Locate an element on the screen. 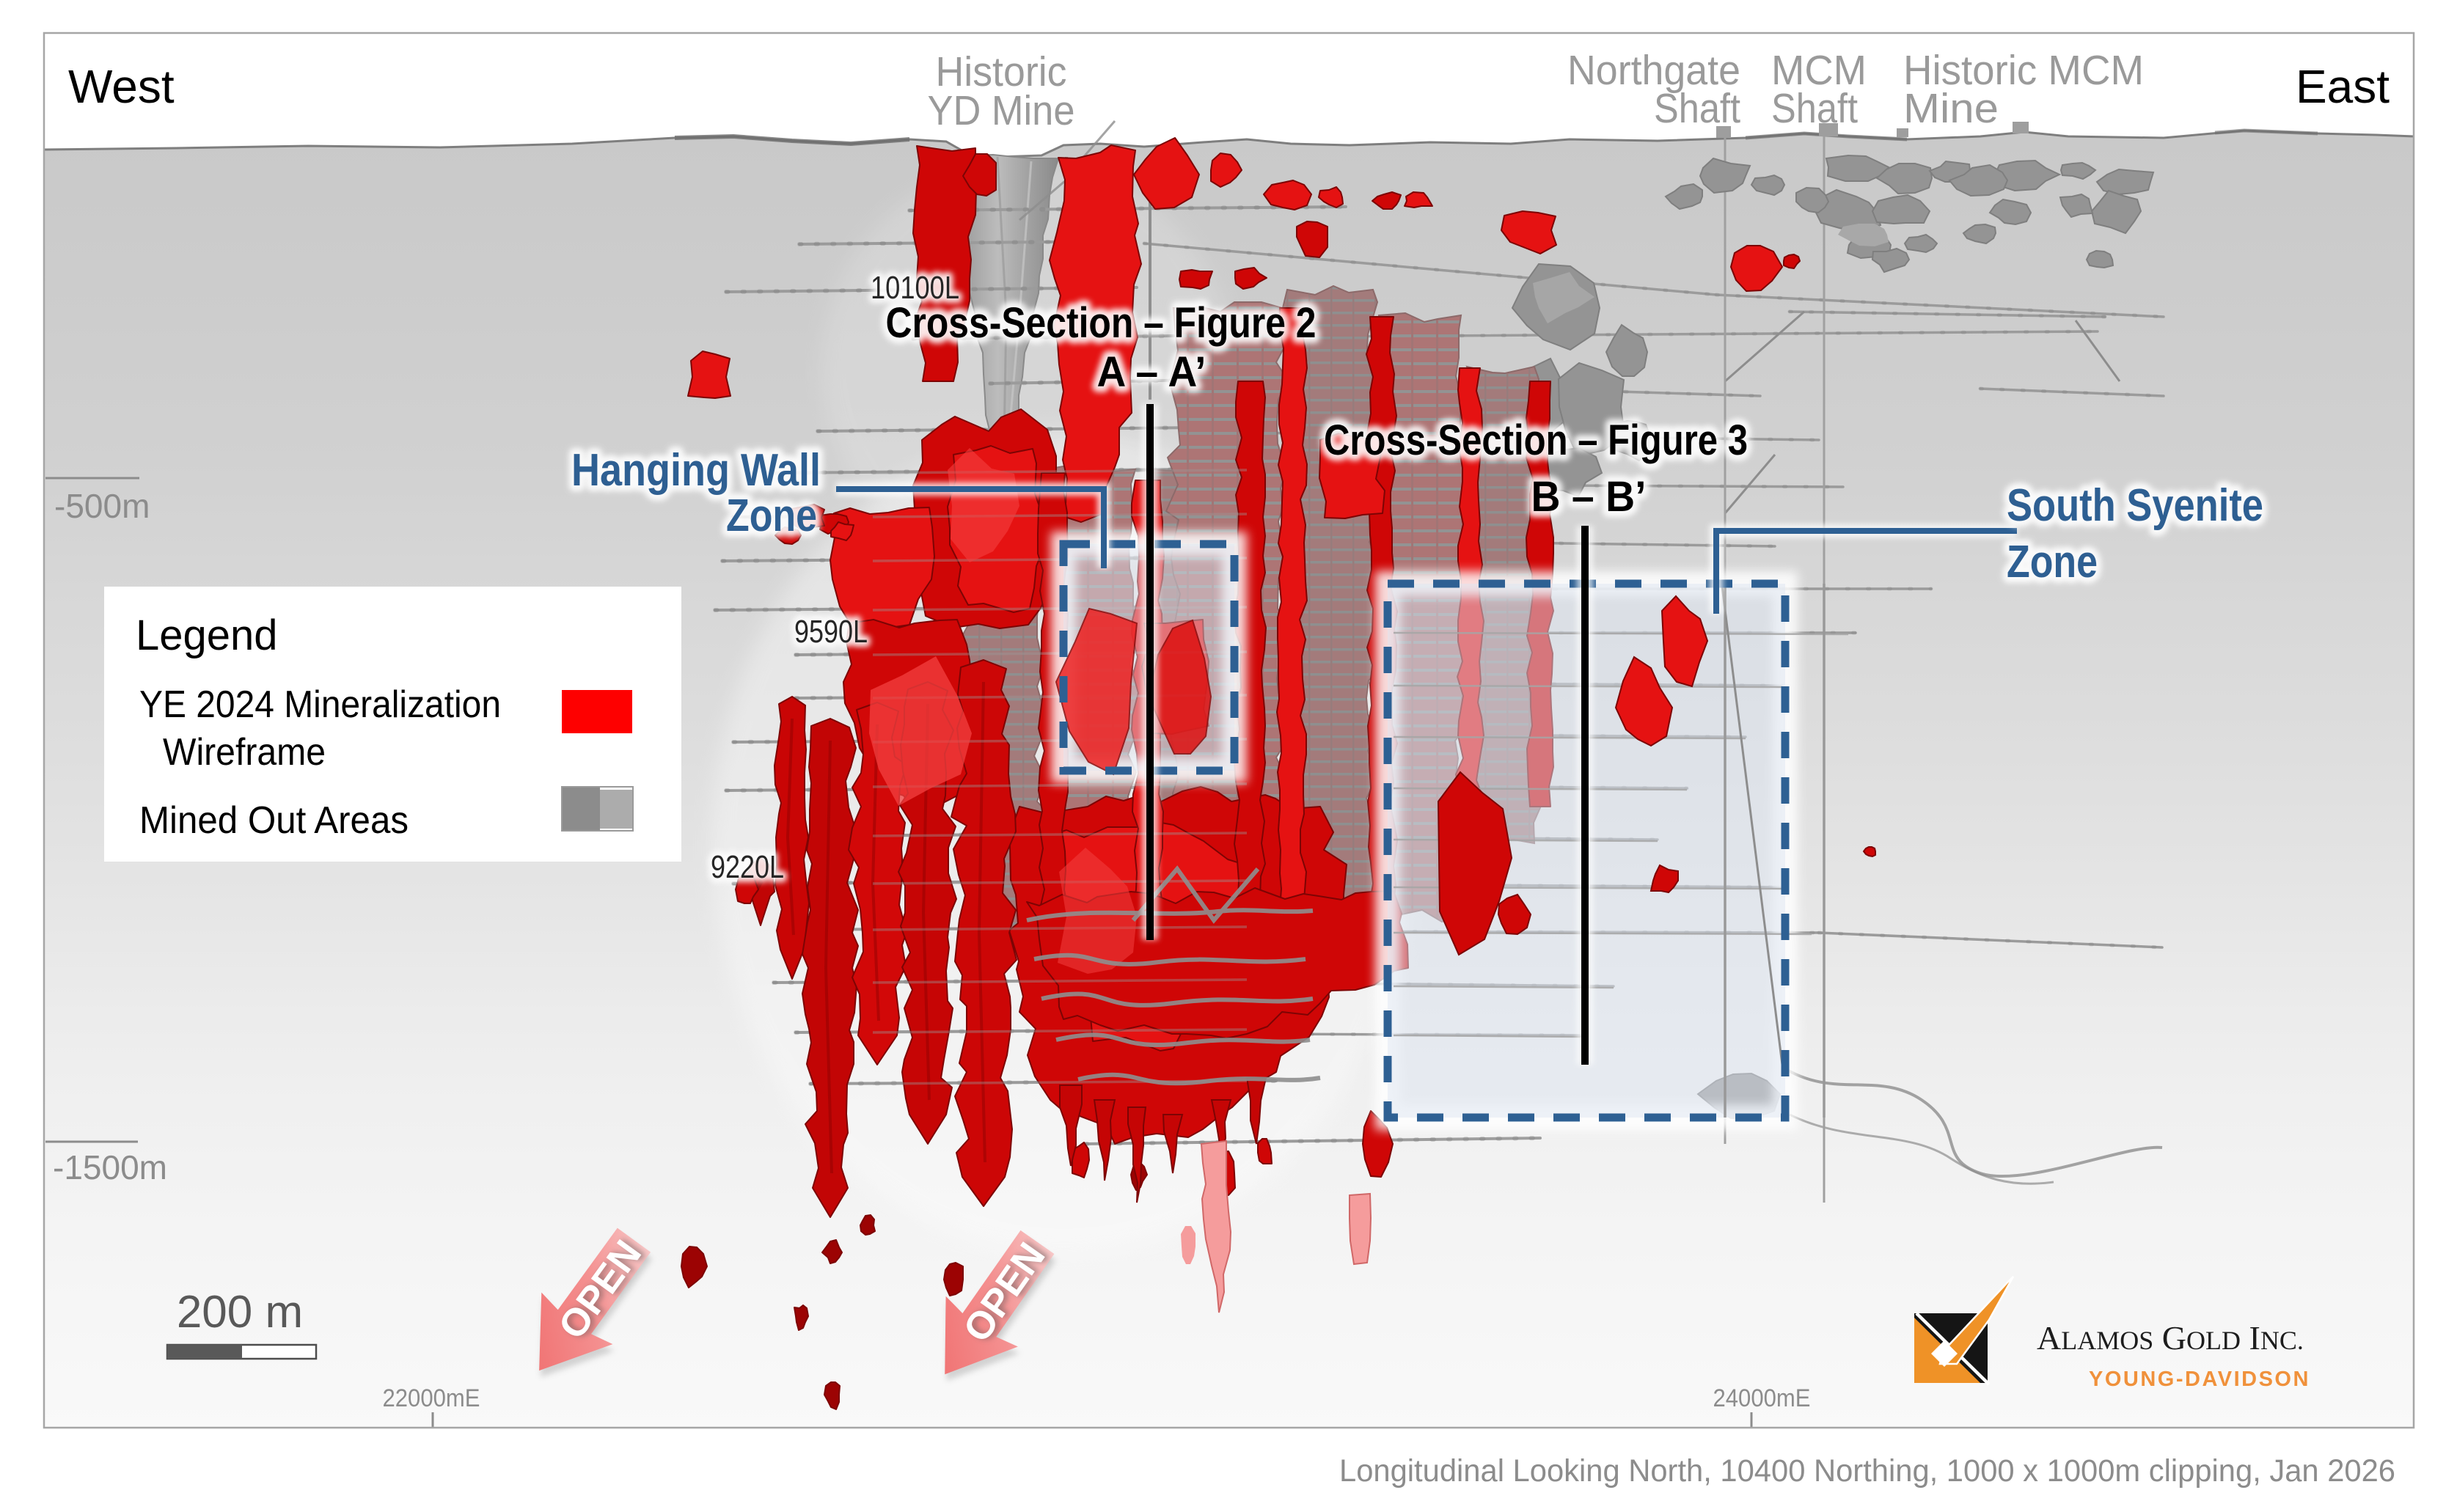 This screenshot has width=2457, height=1512. svg-text: Mined Out Areas is located at coordinates (274, 820).